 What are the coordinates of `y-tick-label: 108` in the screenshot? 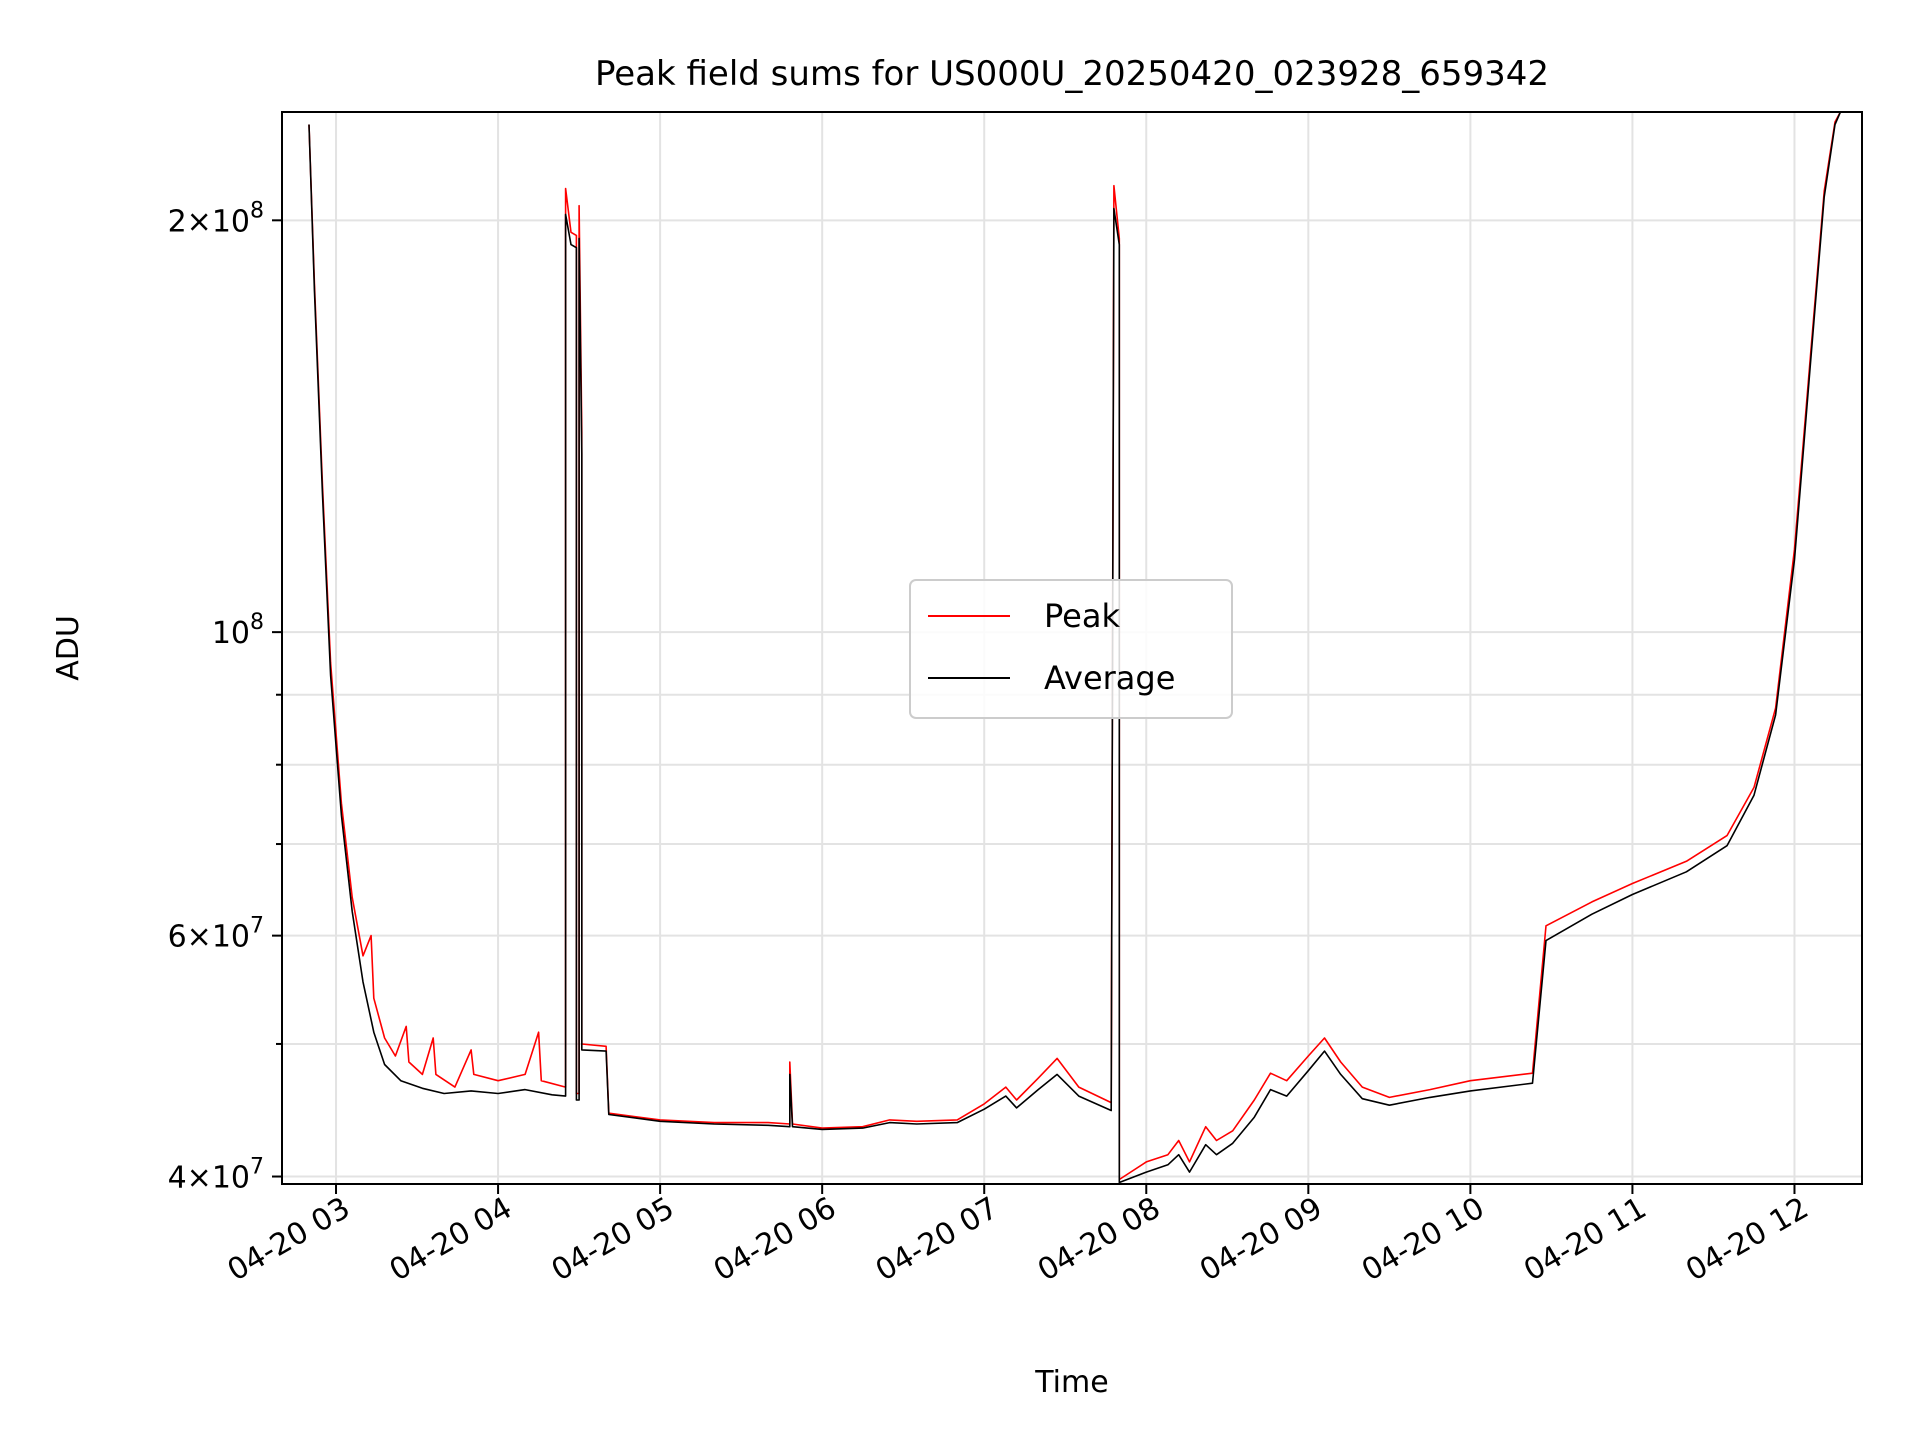 It's located at (238, 630).